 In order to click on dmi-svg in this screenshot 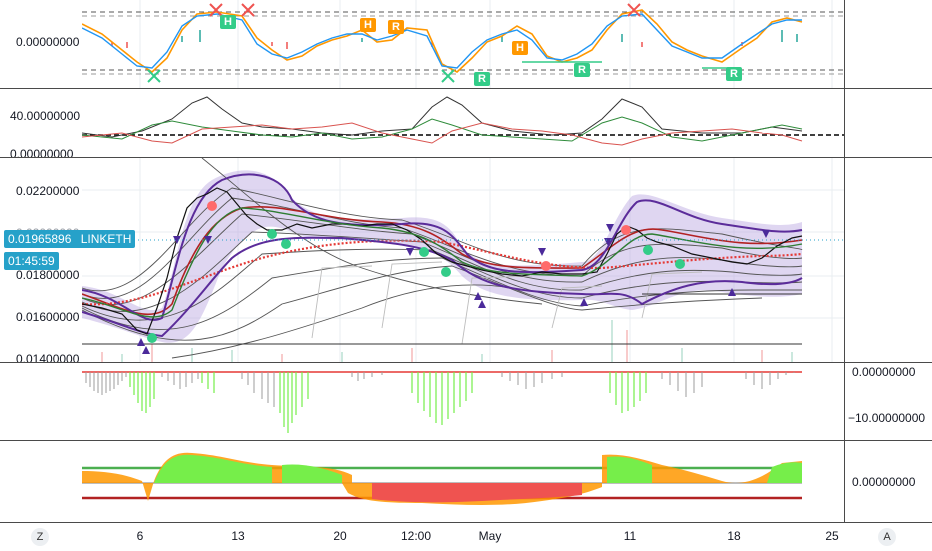, I will do `click(463, 121)`.